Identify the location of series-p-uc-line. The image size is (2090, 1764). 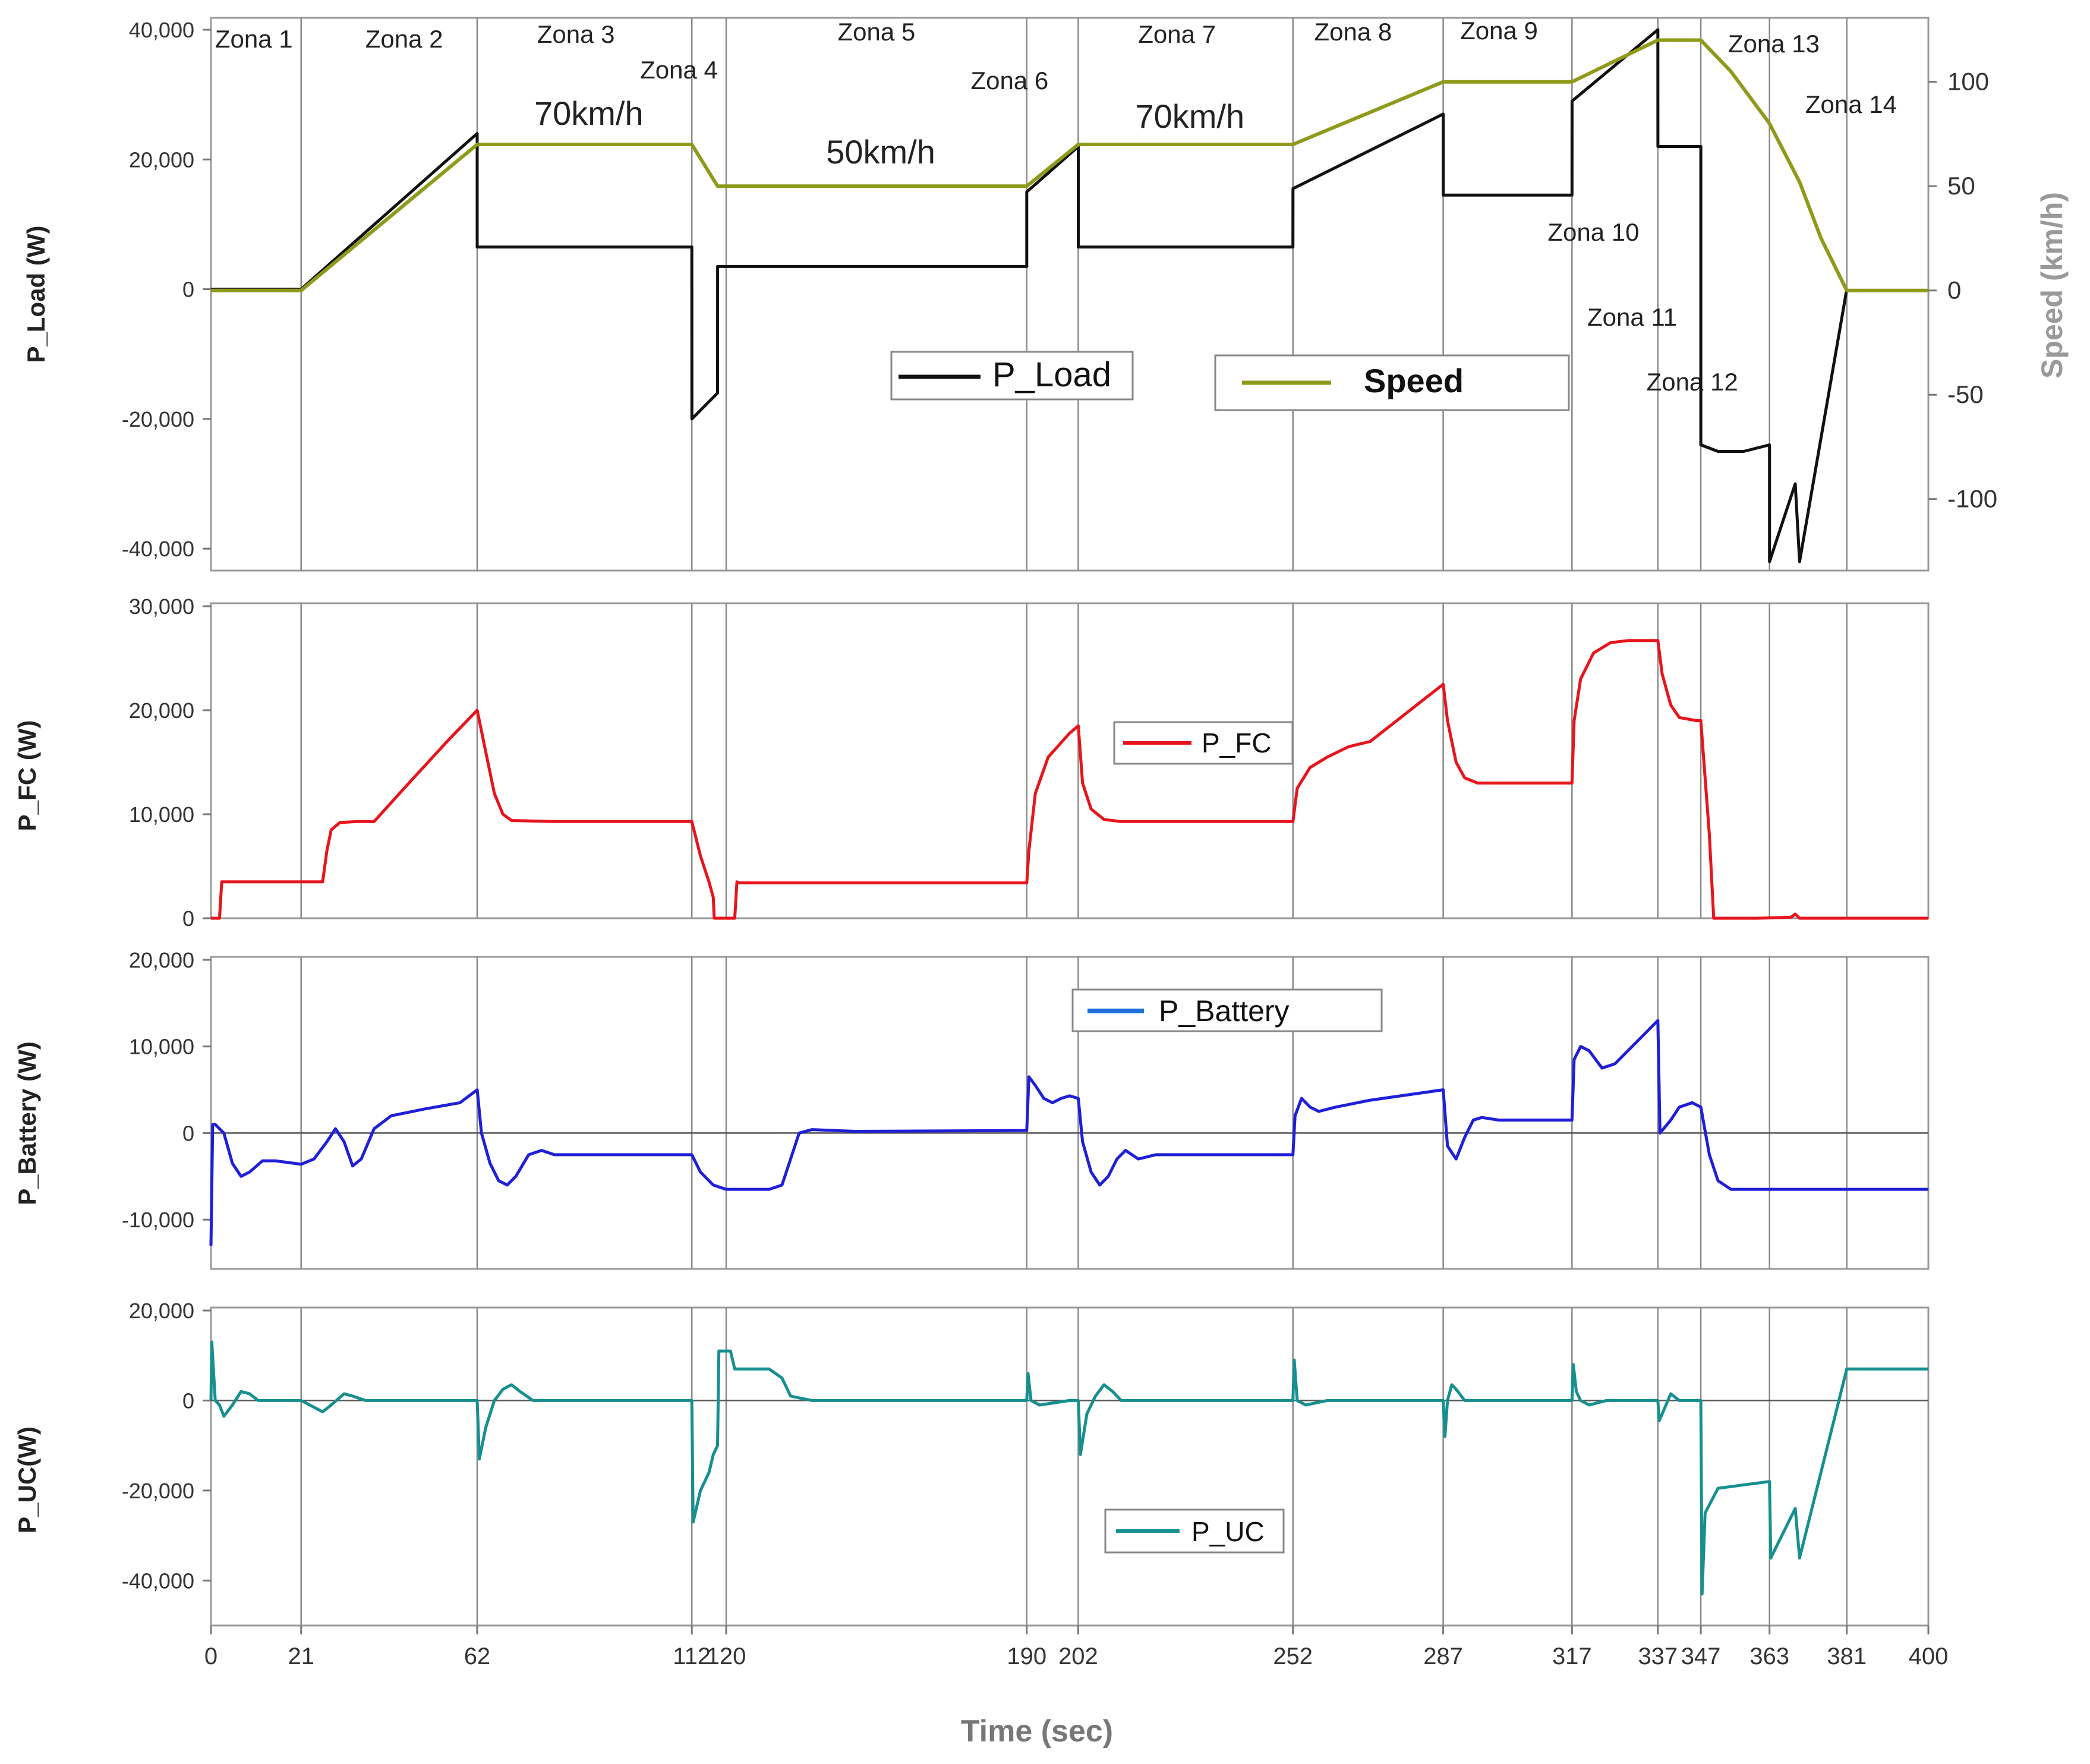
(1068, 1468).